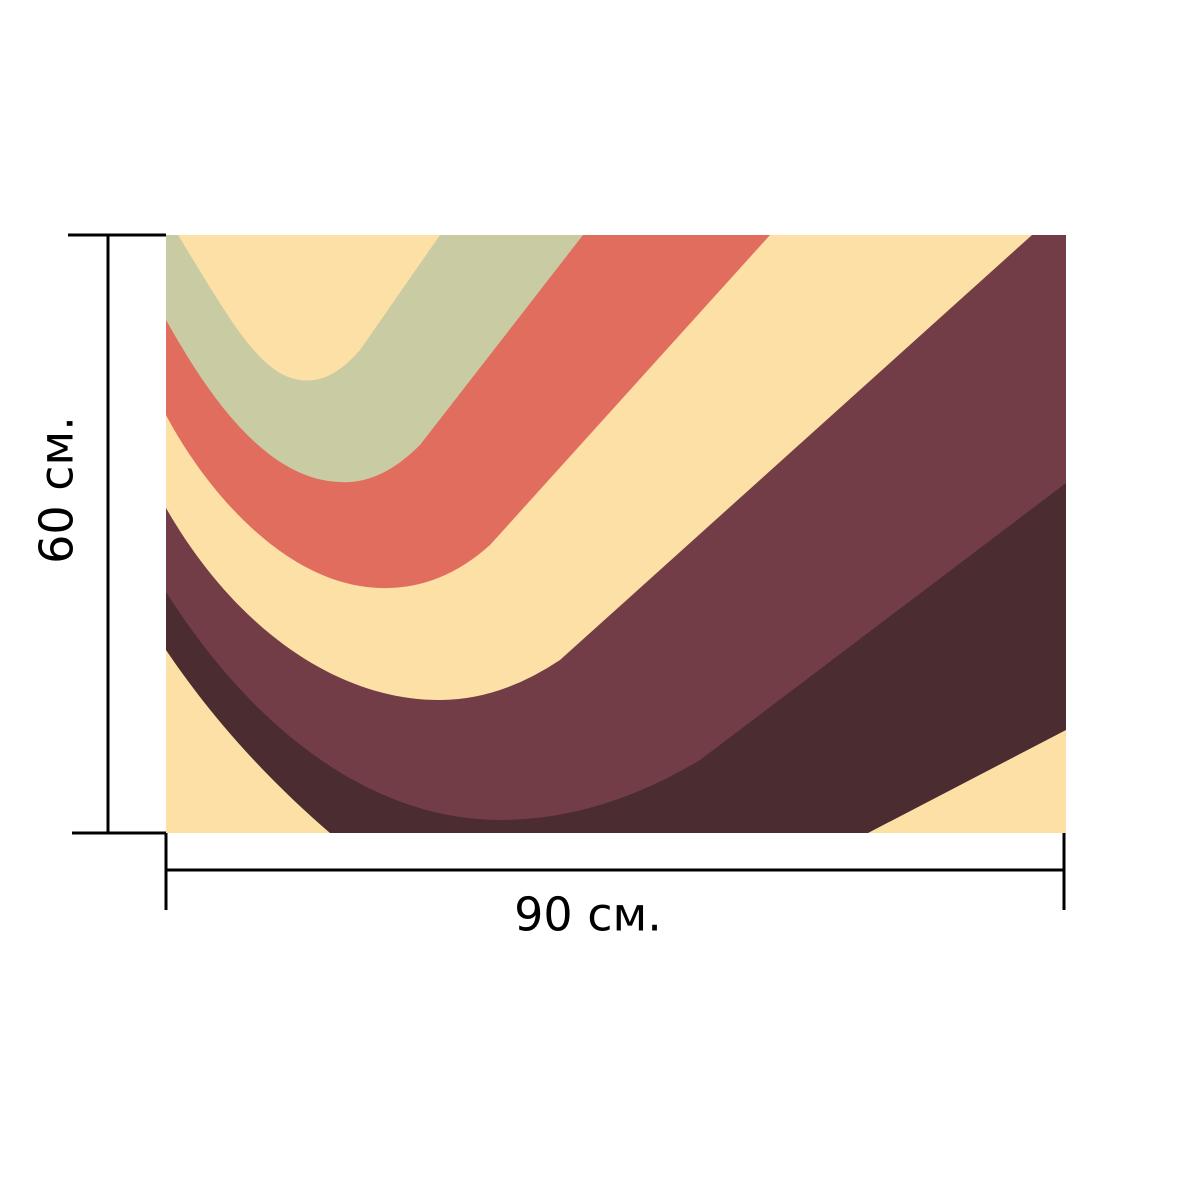 The height and width of the screenshot is (1200, 1200). I want to click on height-label: 60 см., so click(57, 490).